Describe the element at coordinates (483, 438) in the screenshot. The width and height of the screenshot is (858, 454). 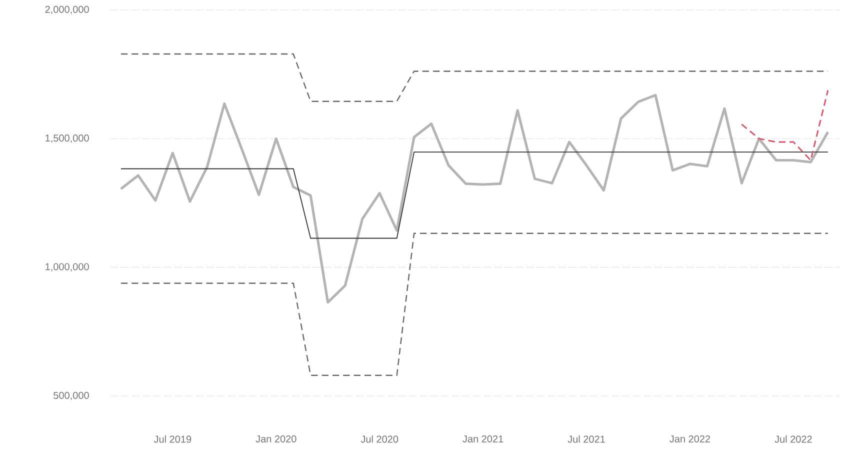
I see `x-tick-label: Jan 2021` at that location.